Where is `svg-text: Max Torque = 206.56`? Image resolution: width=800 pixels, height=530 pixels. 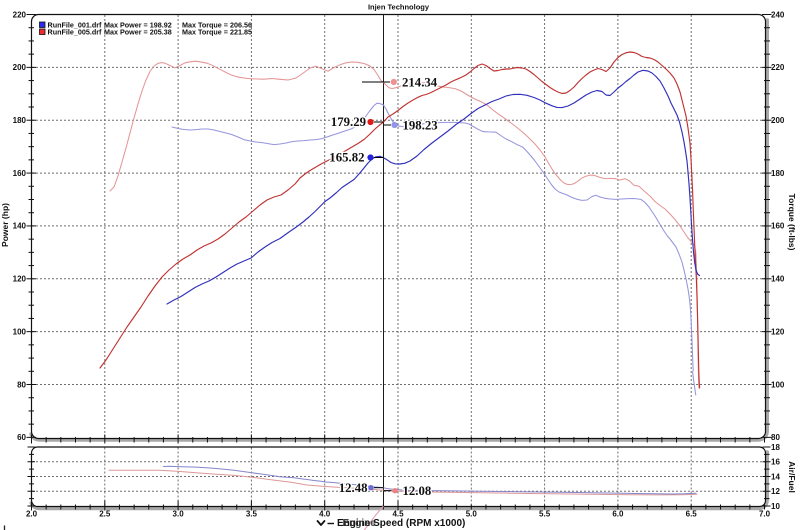 svg-text: Max Torque = 206.56 is located at coordinates (217, 24).